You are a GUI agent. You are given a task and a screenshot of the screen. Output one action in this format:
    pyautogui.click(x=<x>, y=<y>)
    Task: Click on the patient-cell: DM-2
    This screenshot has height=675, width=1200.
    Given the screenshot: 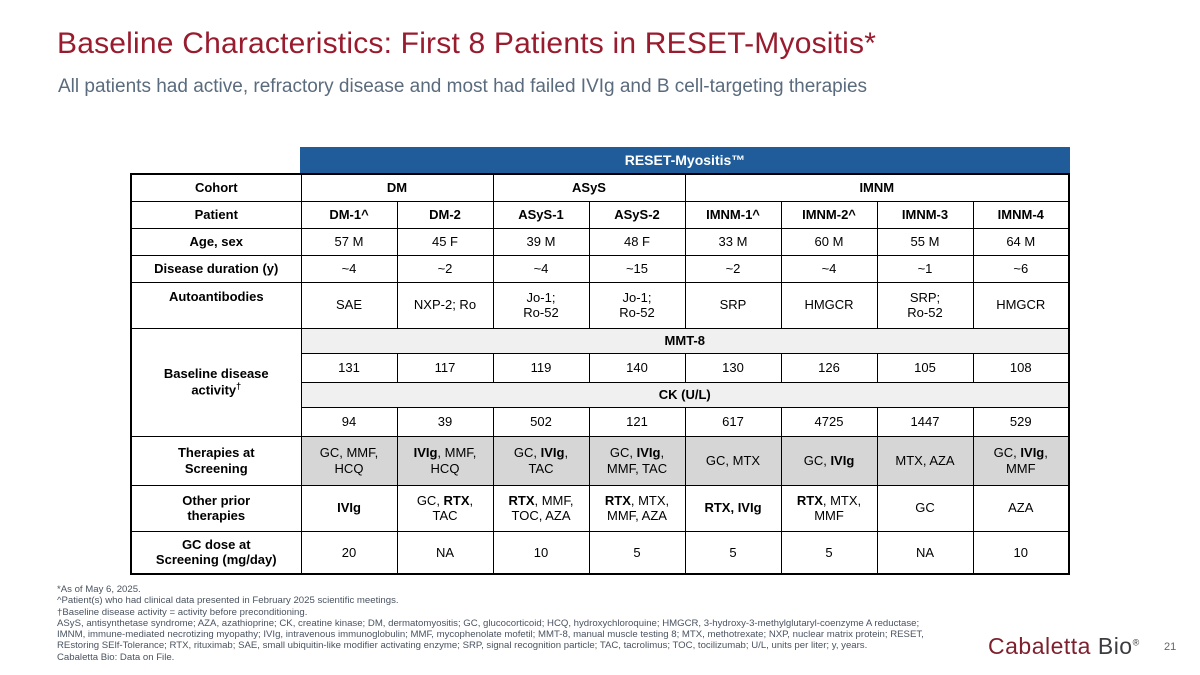 What is the action you would take?
    pyautogui.click(x=445, y=214)
    